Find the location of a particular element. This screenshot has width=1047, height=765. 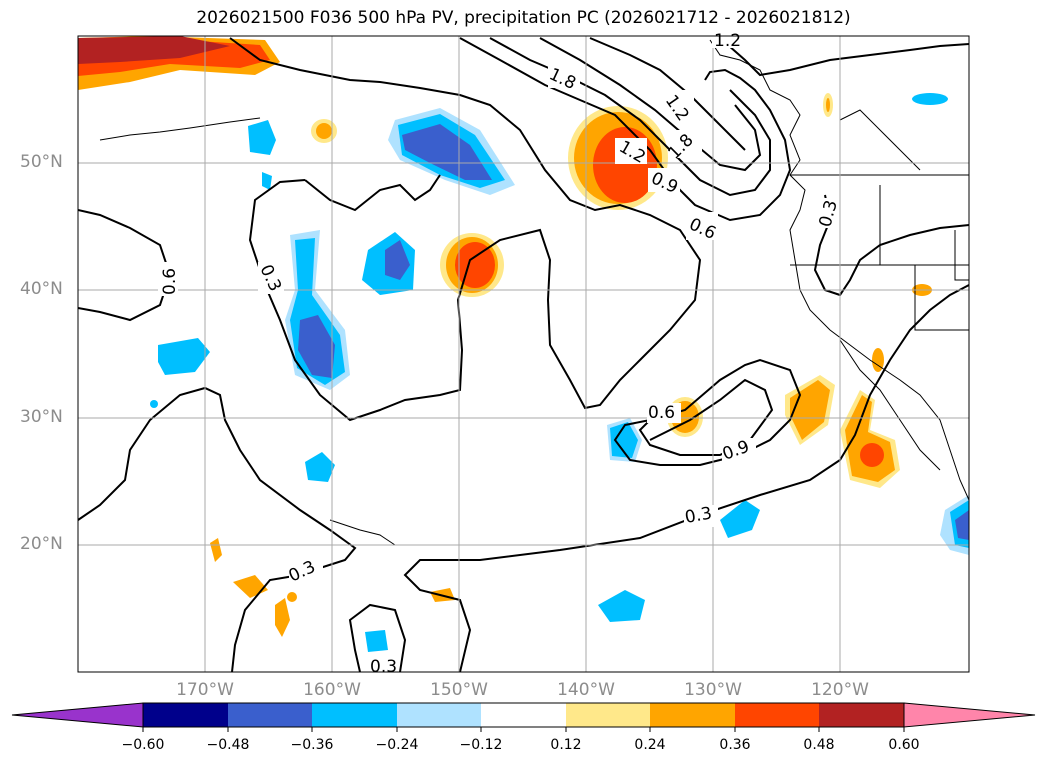

lat-label-40n: 40°N is located at coordinates (41, 289).